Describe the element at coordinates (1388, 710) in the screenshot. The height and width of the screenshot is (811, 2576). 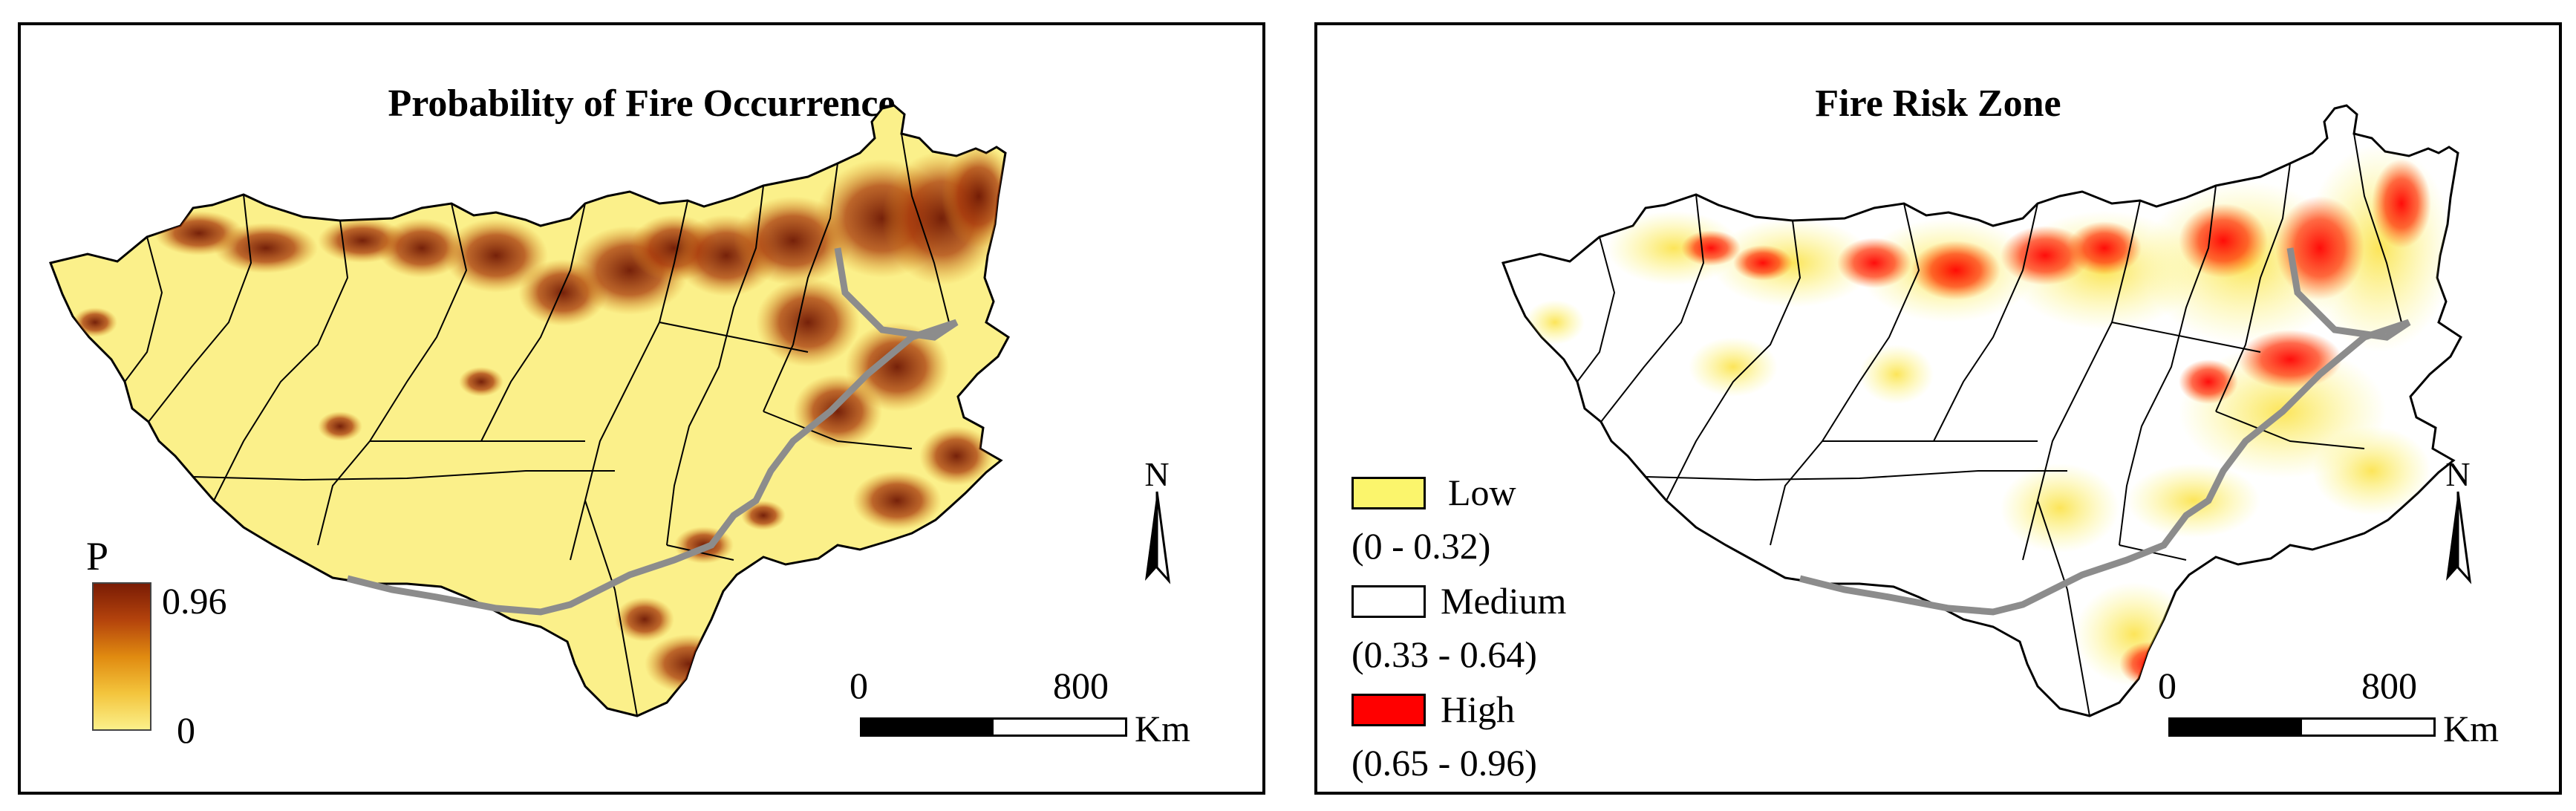
I see `legend-swatch-high` at that location.